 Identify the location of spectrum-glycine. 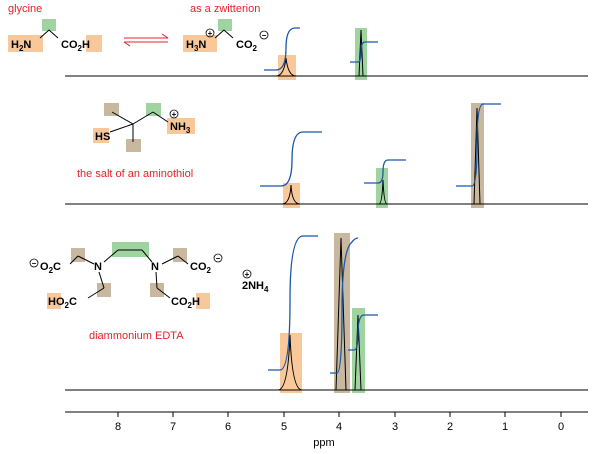
(326, 53).